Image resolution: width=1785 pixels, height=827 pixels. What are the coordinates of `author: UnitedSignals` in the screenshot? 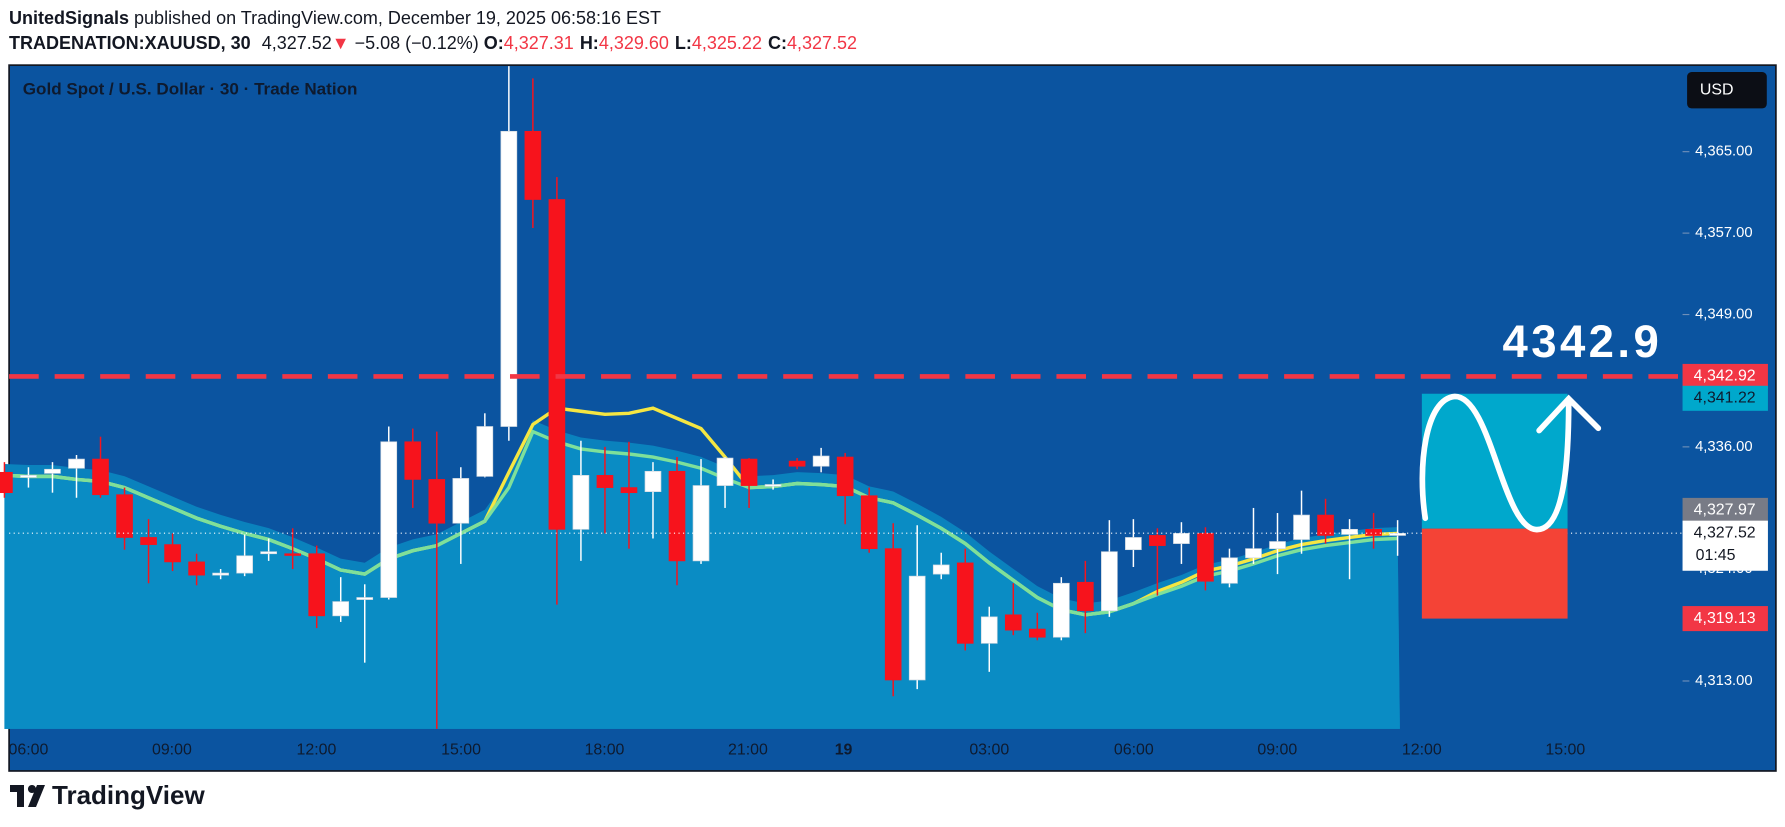 It's located at (69, 18).